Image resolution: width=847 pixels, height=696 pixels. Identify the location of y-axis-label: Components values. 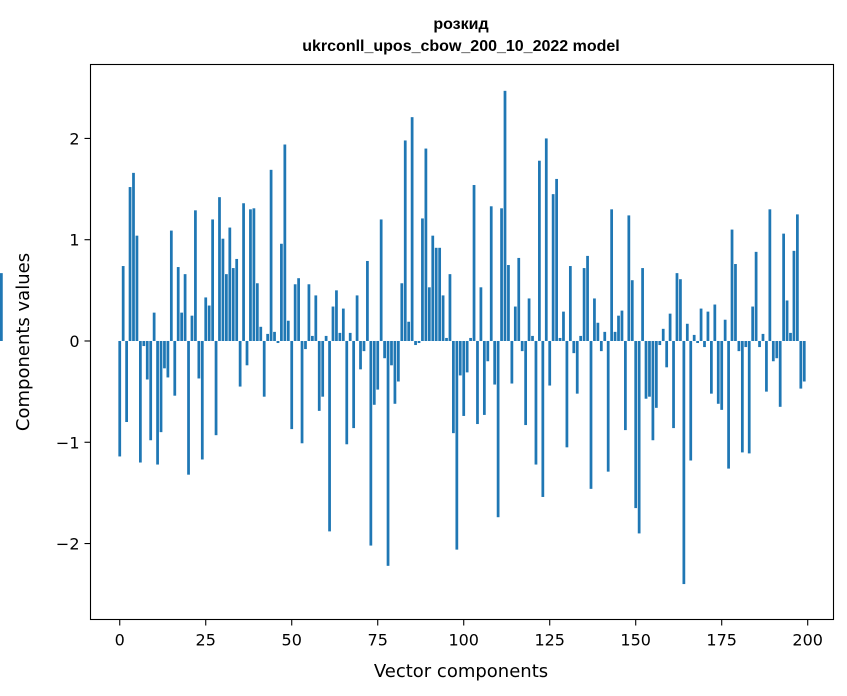
(23, 342).